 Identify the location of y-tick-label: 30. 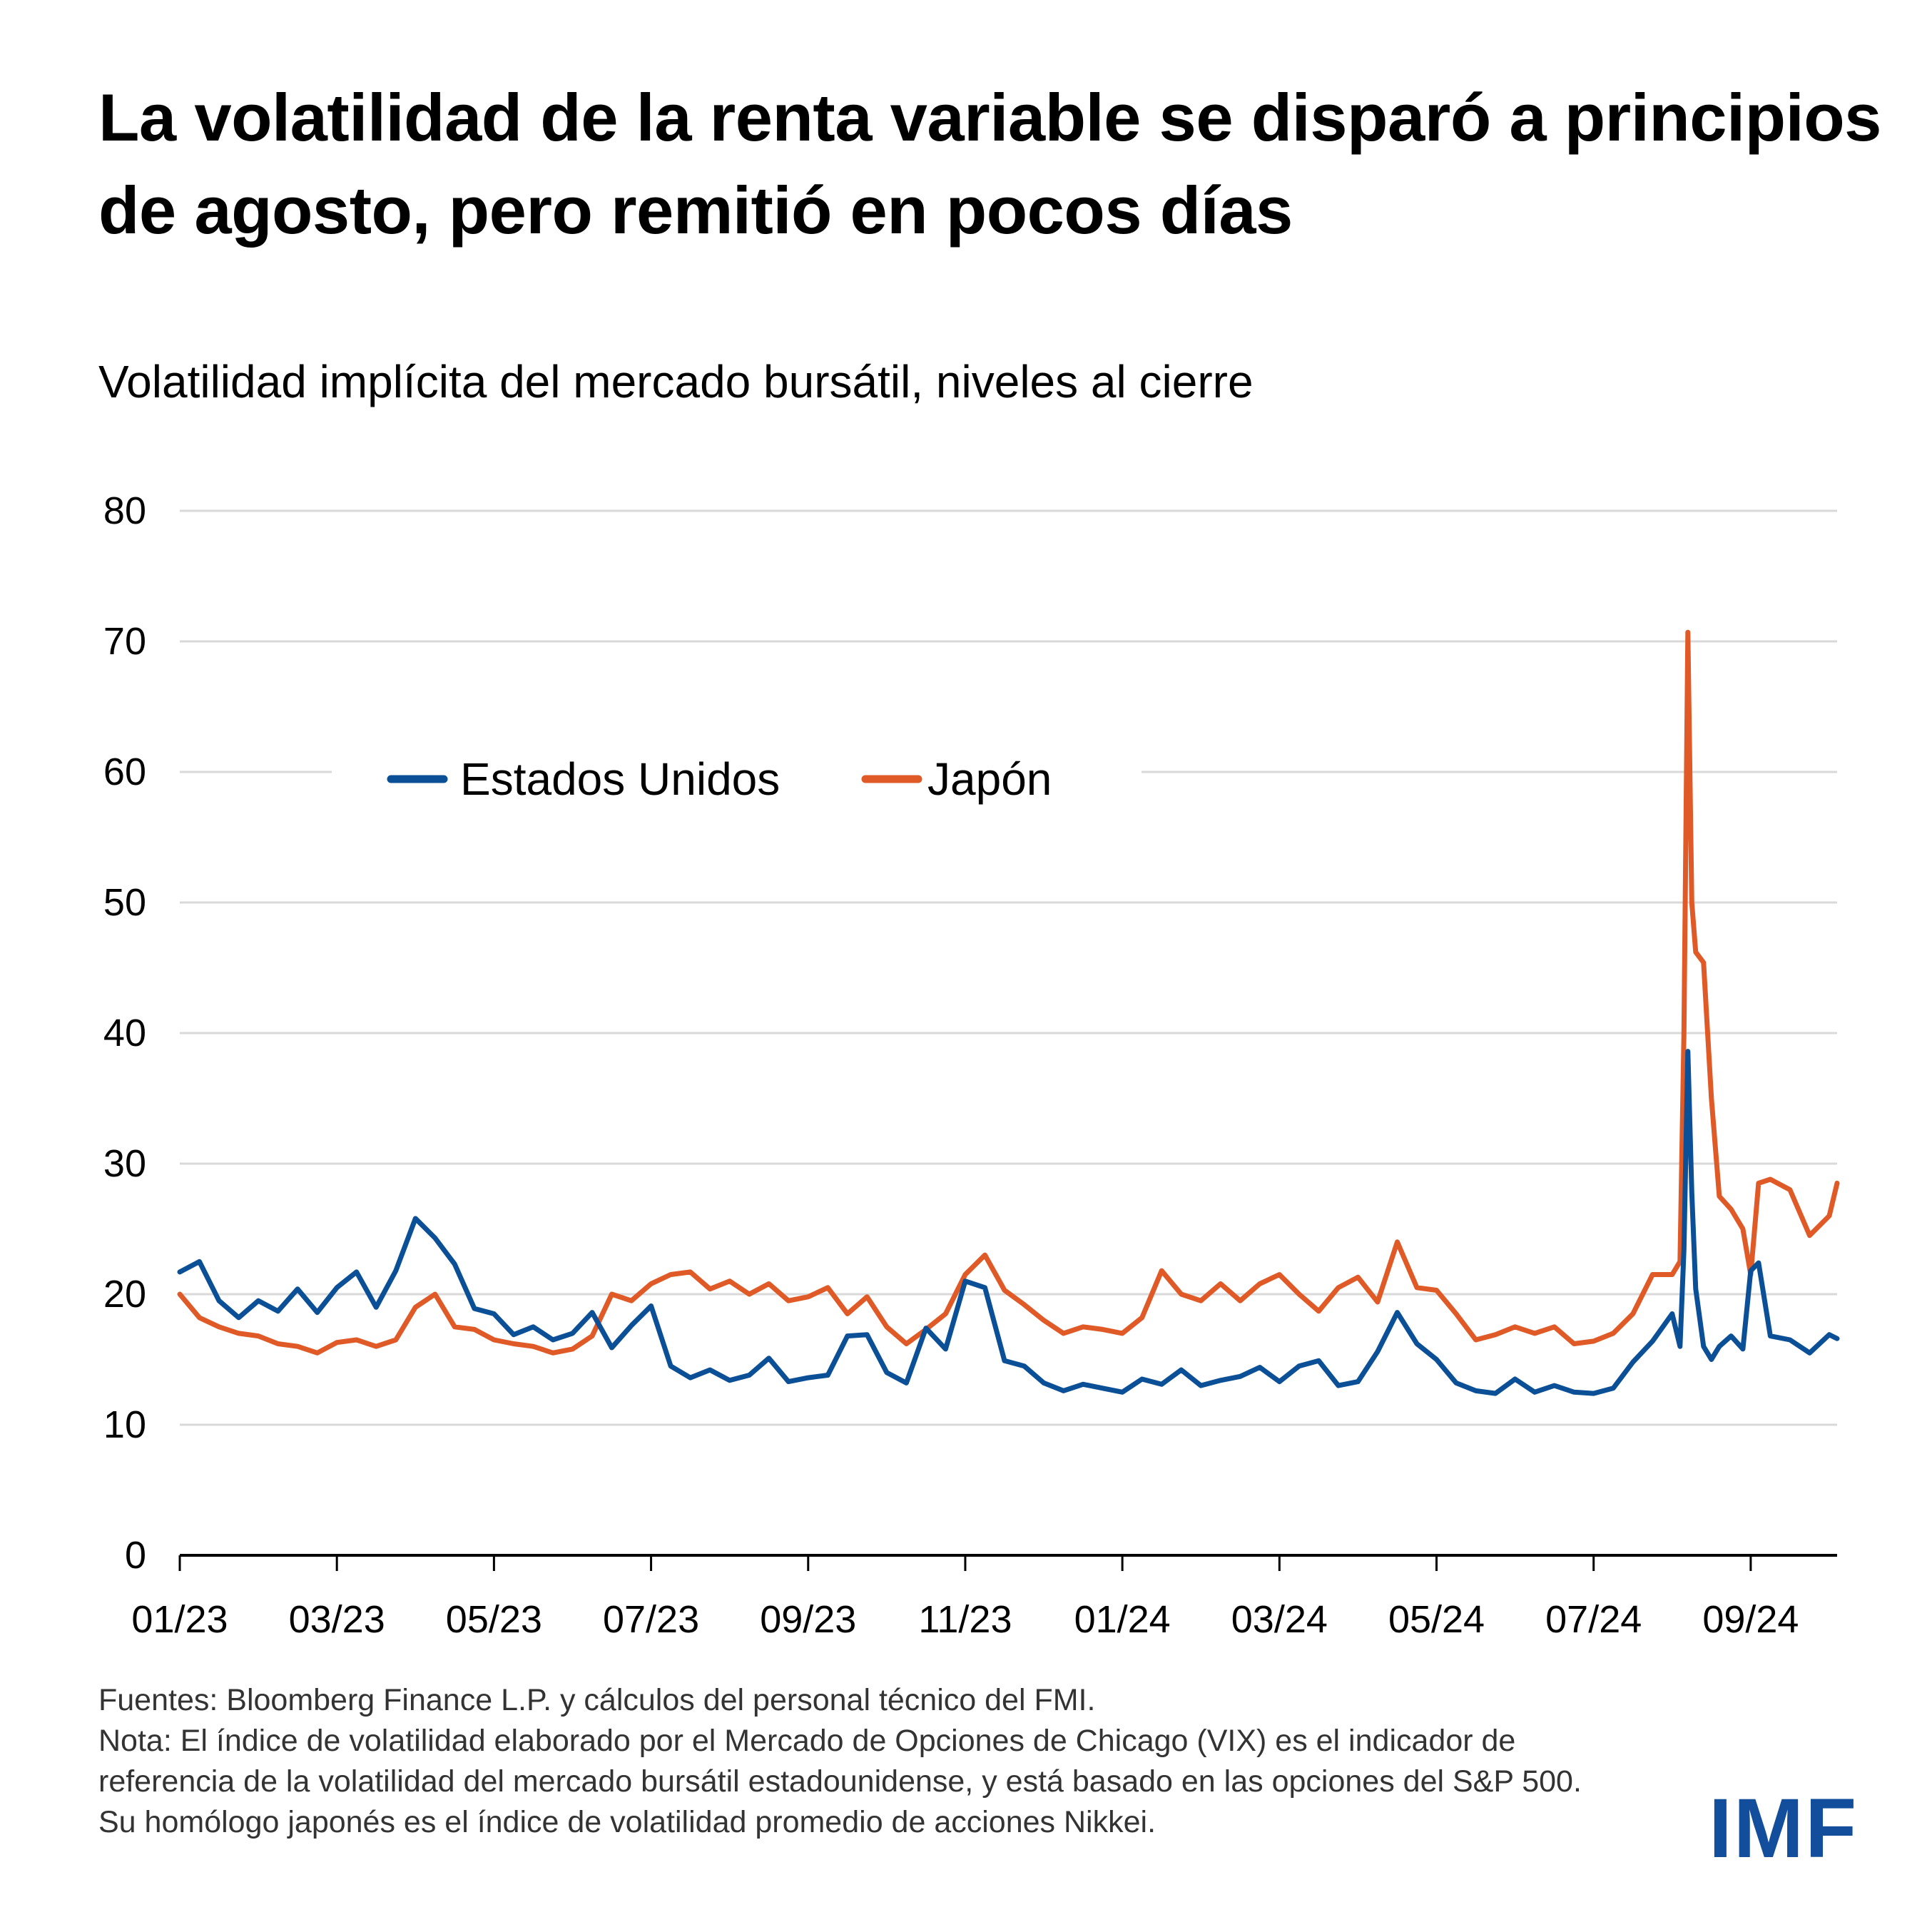
(124, 1163).